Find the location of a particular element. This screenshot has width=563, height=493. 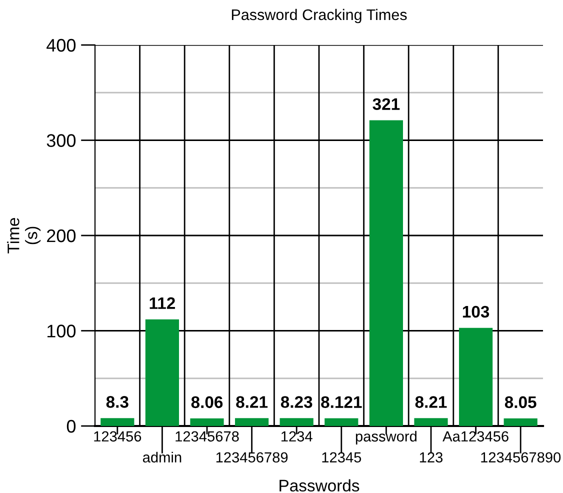

x-tick-label: 1234567890 is located at coordinates (521, 457).